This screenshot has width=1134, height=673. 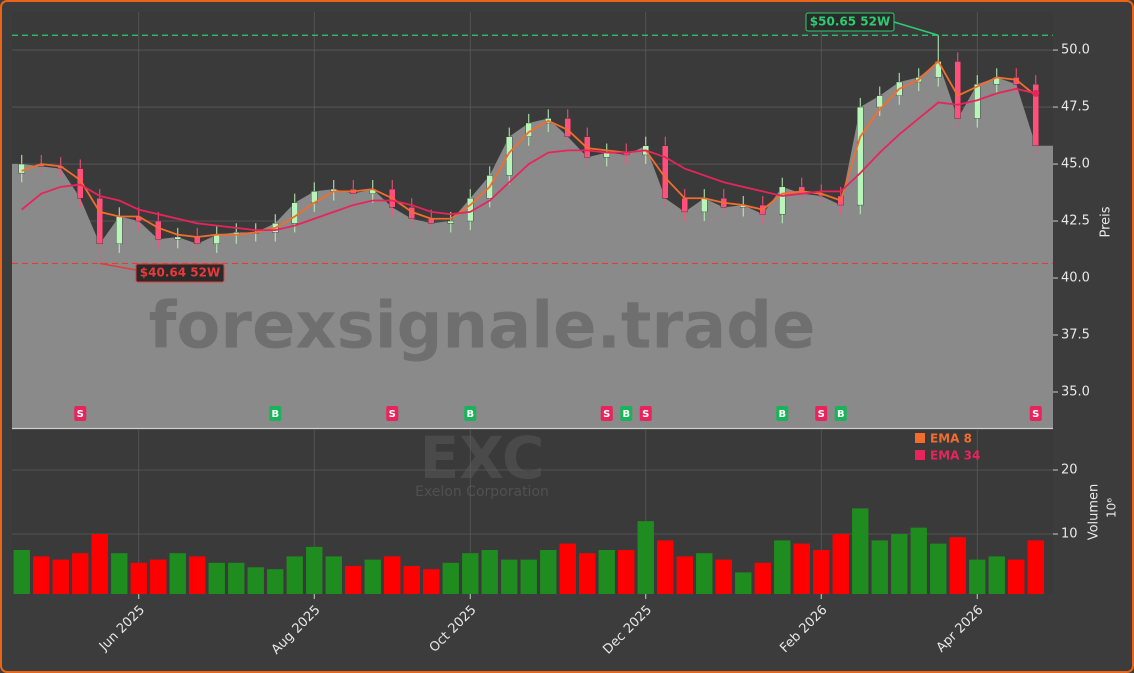 I want to click on level-label: $40.64 52W, so click(x=180, y=273).